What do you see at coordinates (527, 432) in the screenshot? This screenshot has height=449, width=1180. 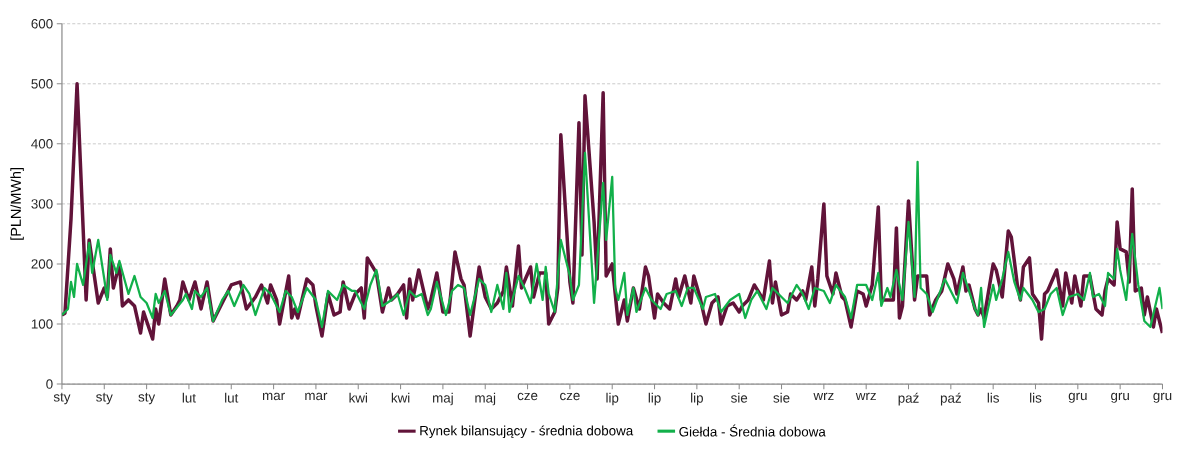 I see `legend-label: Rynek bilansujący - średnia dobowa` at bounding box center [527, 432].